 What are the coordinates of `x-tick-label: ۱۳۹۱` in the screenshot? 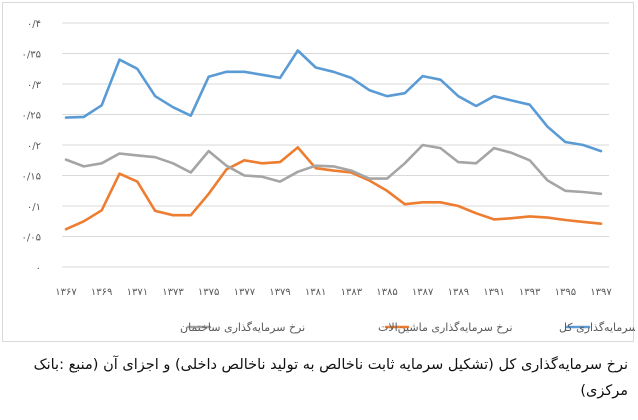 It's located at (493, 292).